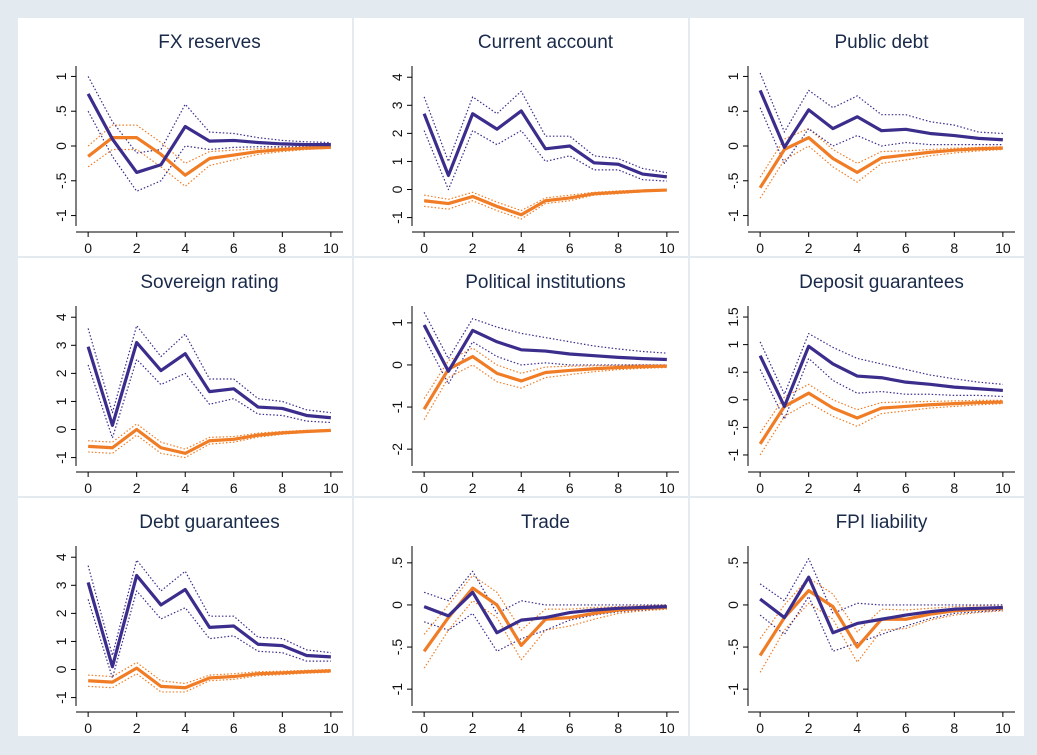  I want to click on y-tick-label: 4, so click(61, 317).